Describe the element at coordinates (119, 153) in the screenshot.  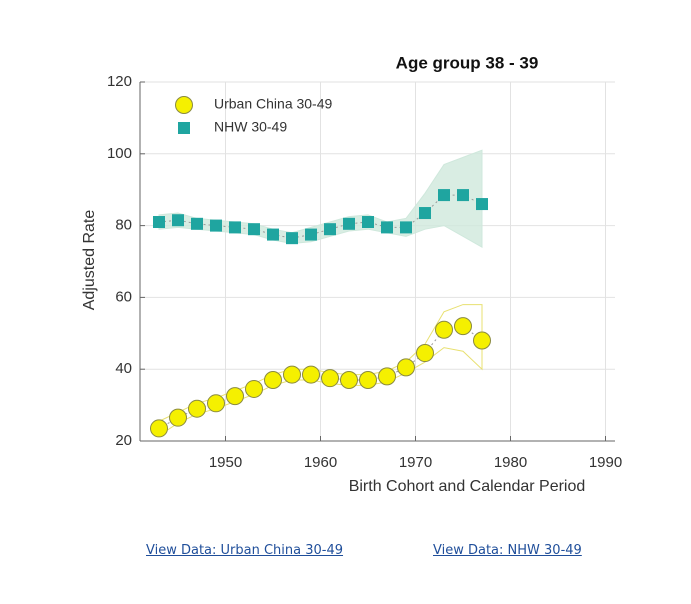
I see `y-tick-label: 100` at that location.